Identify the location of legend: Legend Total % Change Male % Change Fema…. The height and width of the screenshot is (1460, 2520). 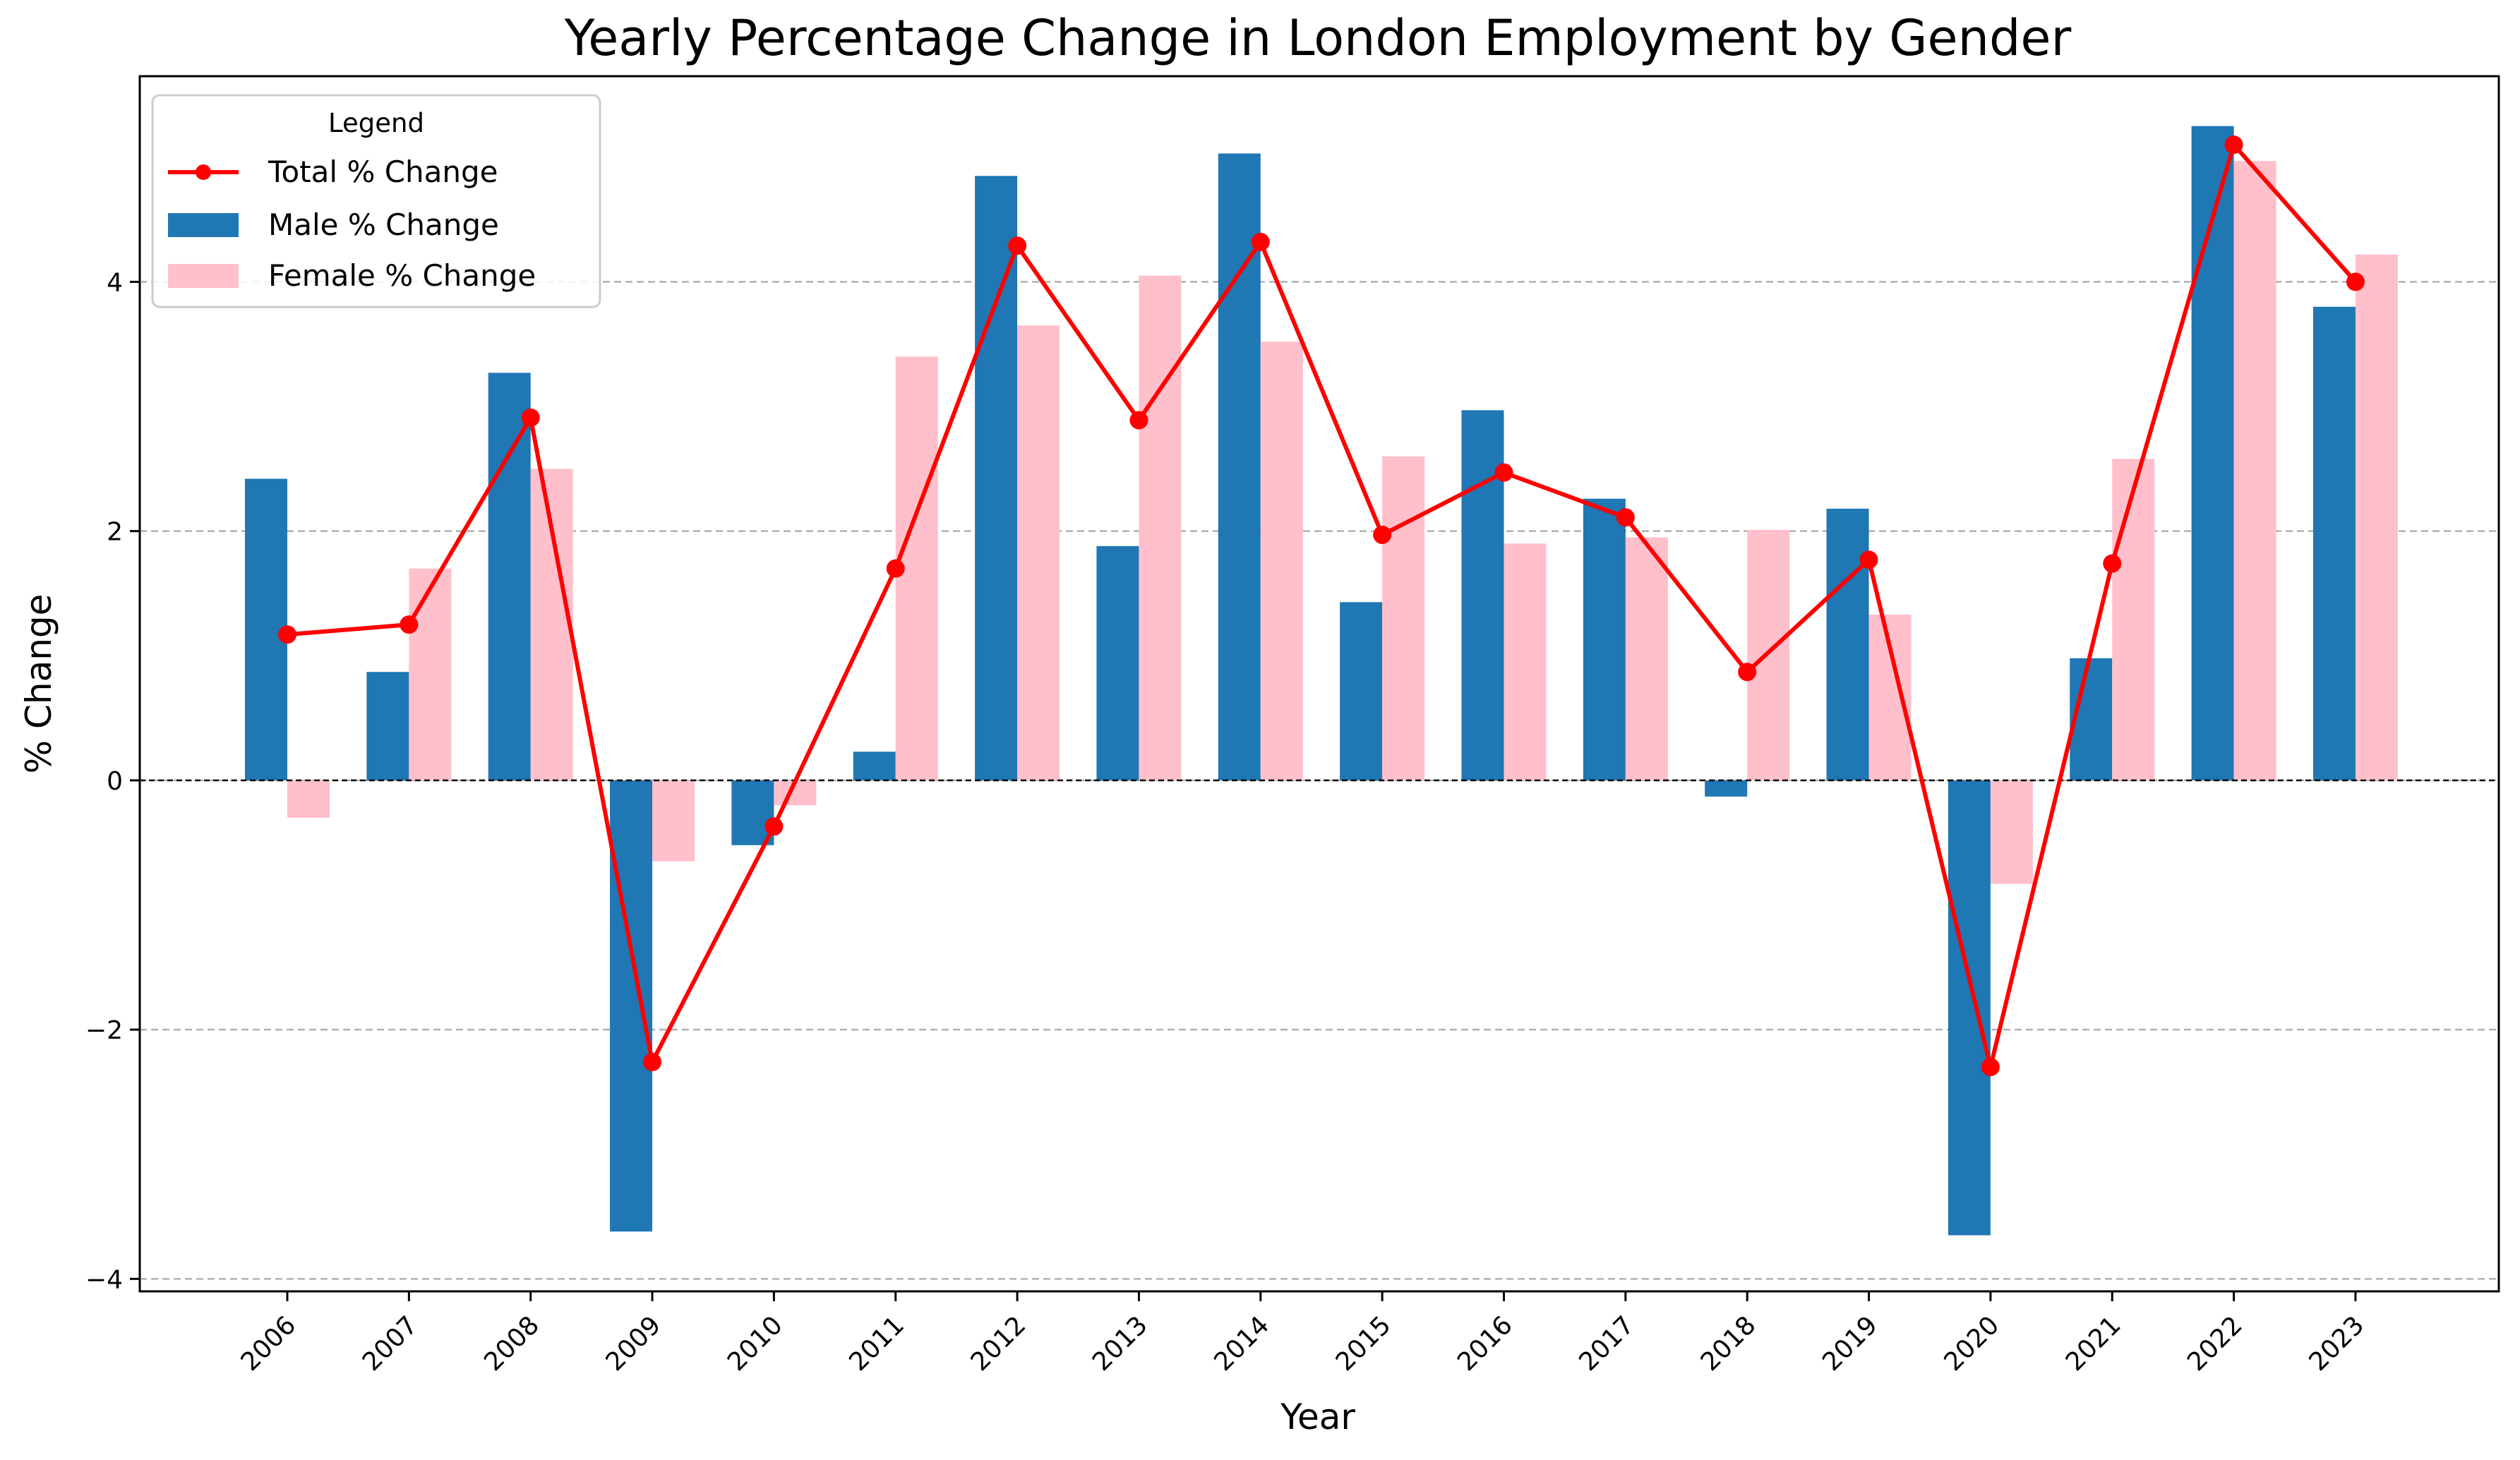
(376, 201).